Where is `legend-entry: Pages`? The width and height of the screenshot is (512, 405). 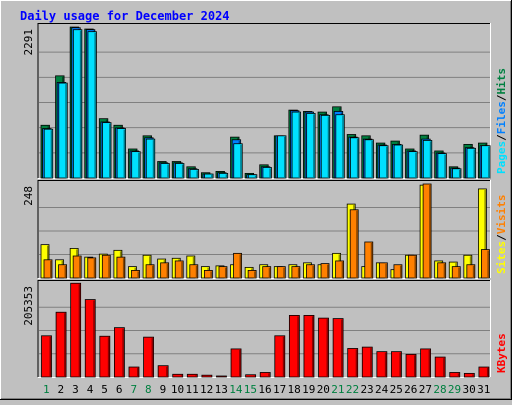 legend-entry: Pages is located at coordinates (501, 157).